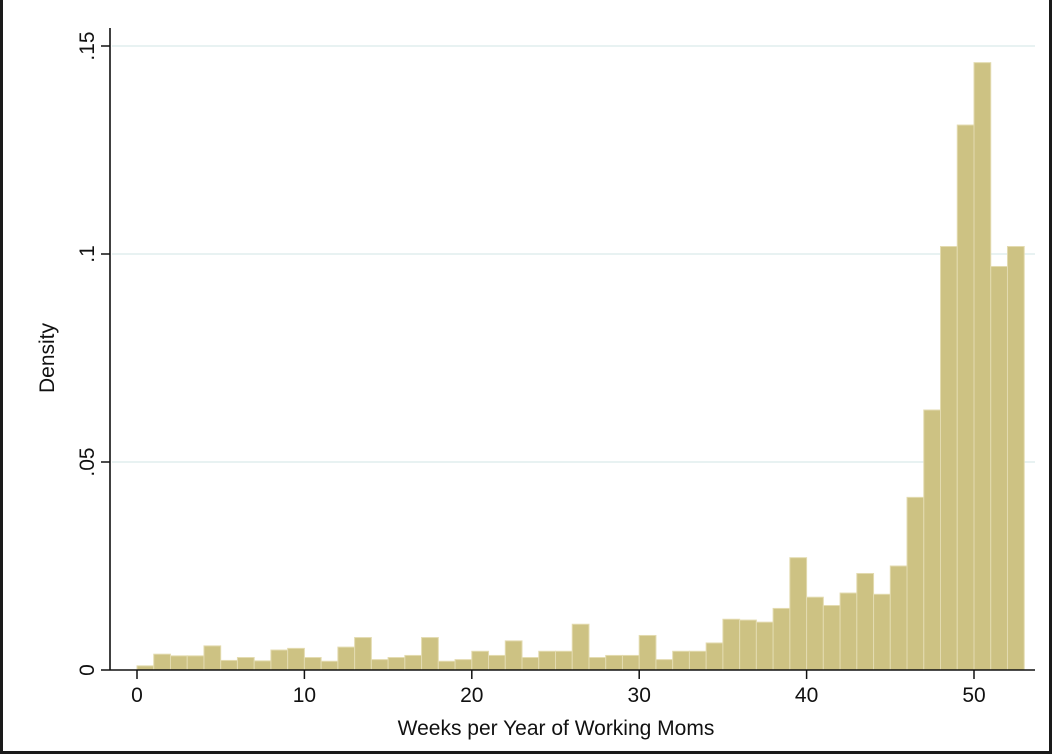 This screenshot has width=1052, height=754. Describe the element at coordinates (556, 728) in the screenshot. I see `x-axis-title: Weeks per Year of Working Moms` at that location.